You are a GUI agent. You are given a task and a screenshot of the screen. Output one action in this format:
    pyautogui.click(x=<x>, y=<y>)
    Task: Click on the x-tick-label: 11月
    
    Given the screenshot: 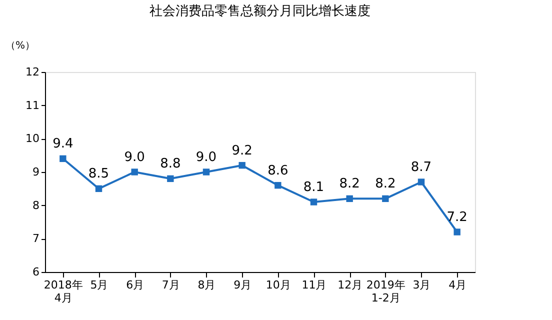 What is the action you would take?
    pyautogui.click(x=314, y=285)
    